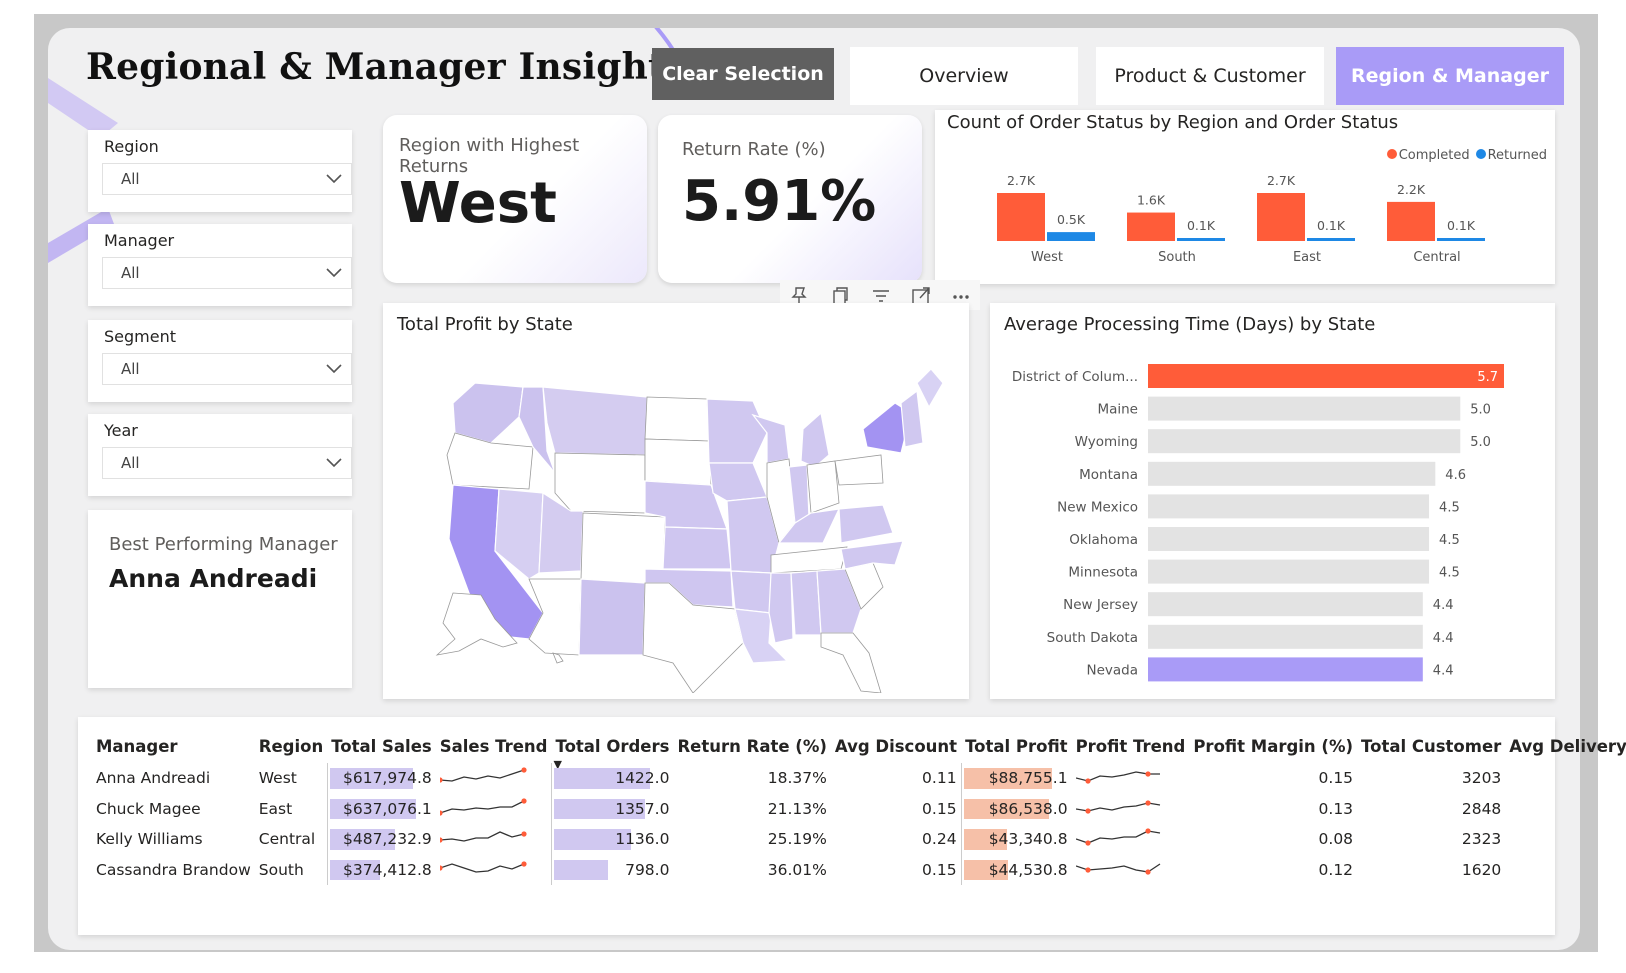 Image resolution: width=1626 pixels, height=973 pixels. What do you see at coordinates (291, 746) in the screenshot?
I see `column-header: Region` at bounding box center [291, 746].